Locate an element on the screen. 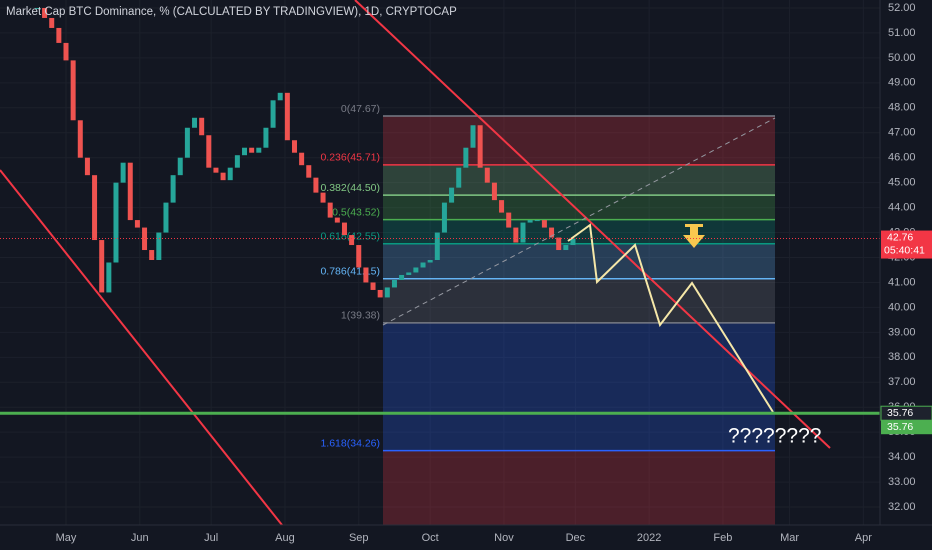 Image resolution: width=932 pixels, height=550 pixels. y-tick-label: 46.00 is located at coordinates (902, 158).